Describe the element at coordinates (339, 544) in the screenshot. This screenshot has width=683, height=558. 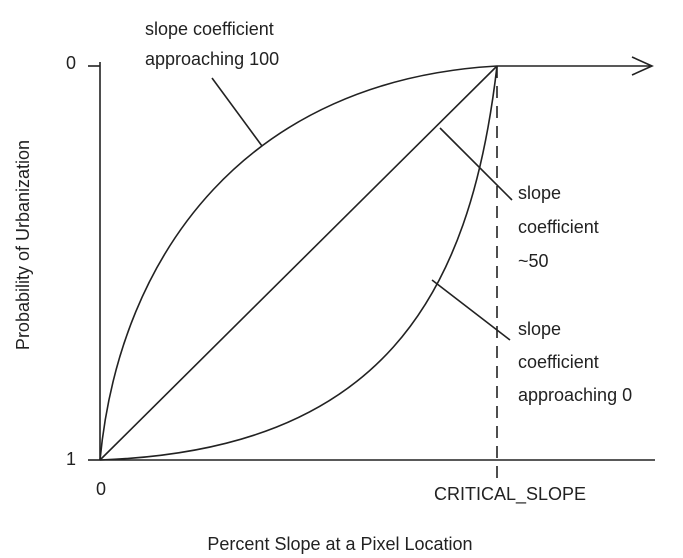
I see `x-axis-title: Percent Slope at a Pixel Location` at that location.